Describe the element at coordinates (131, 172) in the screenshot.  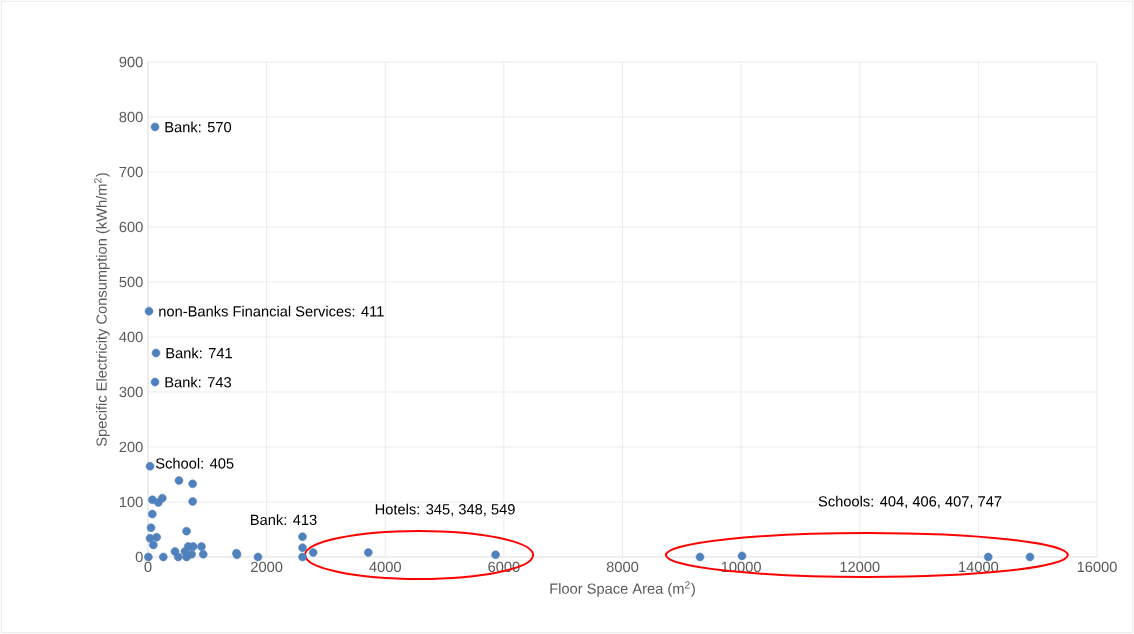
I see `y-tick-label: 700` at that location.